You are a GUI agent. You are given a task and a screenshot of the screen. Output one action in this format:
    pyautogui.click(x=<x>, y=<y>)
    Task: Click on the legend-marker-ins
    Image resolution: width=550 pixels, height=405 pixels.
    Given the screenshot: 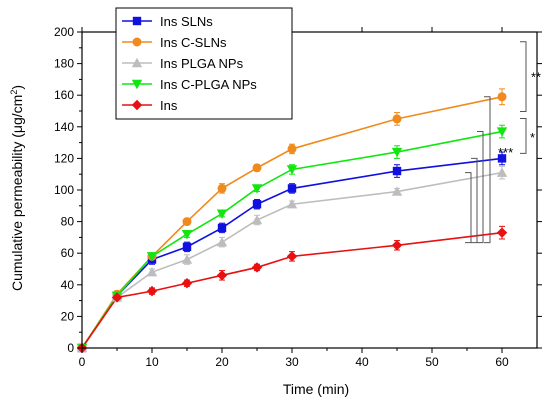 What is the action you would take?
    pyautogui.click(x=137, y=105)
    